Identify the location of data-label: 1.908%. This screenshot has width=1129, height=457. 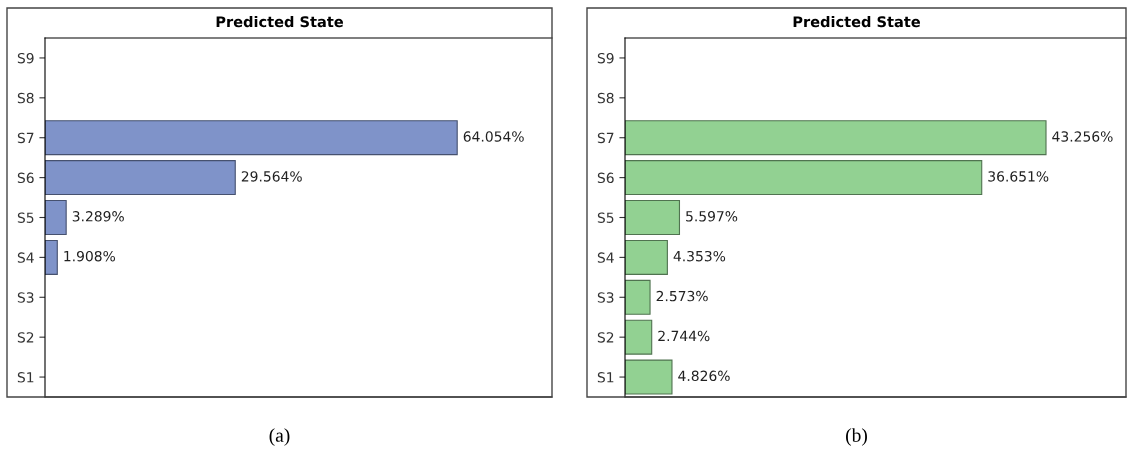
(90, 256).